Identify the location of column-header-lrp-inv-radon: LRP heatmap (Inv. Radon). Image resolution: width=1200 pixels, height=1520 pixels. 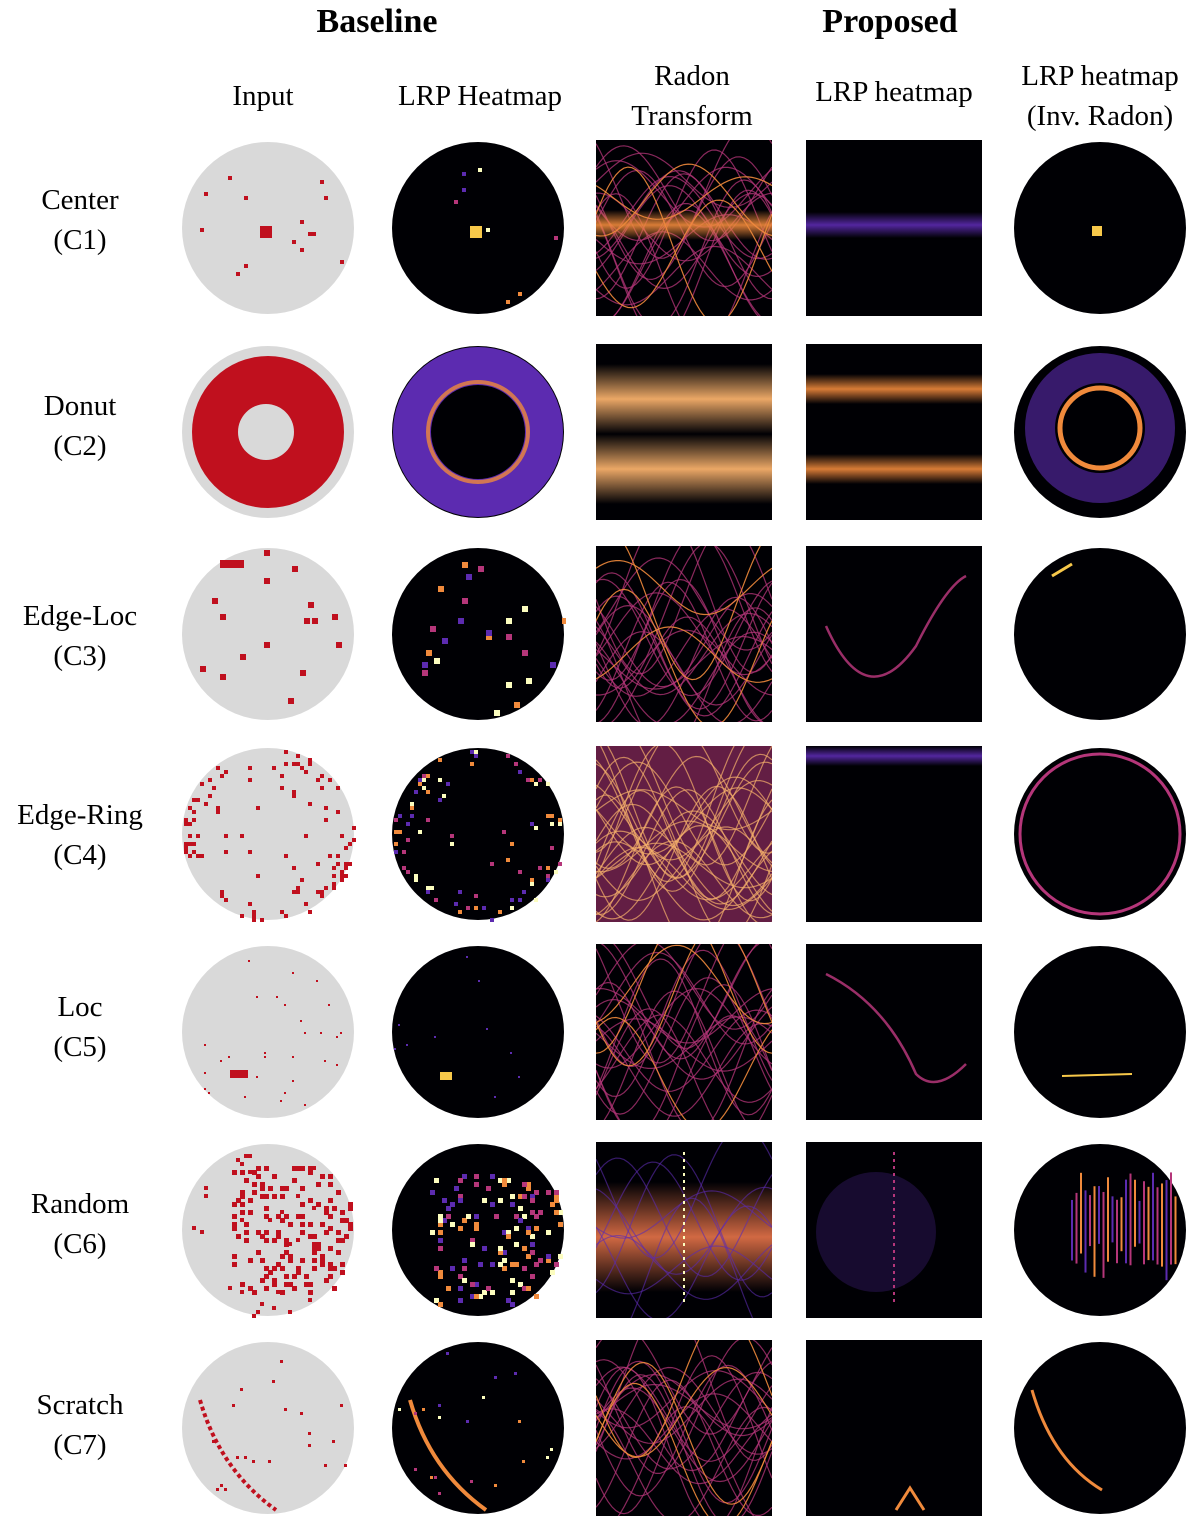
(1100, 96).